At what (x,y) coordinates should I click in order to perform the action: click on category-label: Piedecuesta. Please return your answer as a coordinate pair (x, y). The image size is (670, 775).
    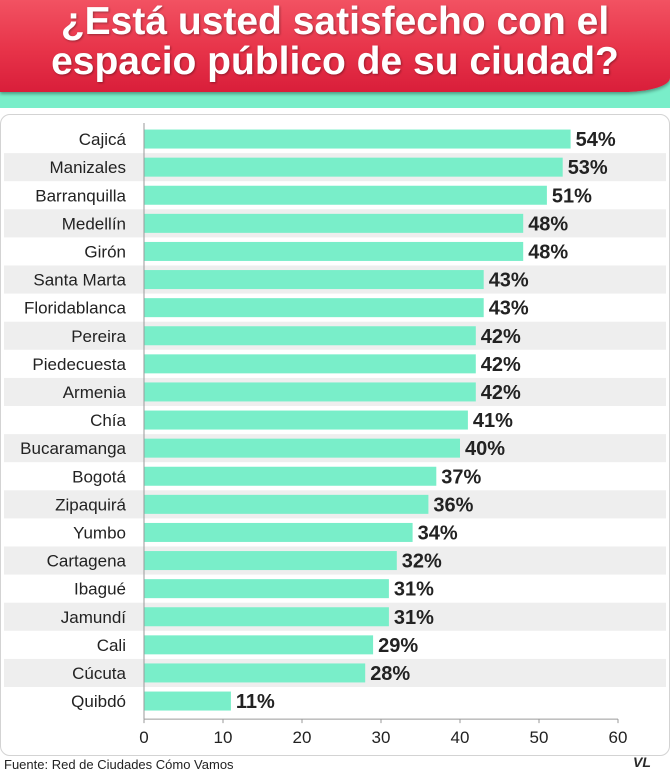
    Looking at the image, I should click on (79, 364).